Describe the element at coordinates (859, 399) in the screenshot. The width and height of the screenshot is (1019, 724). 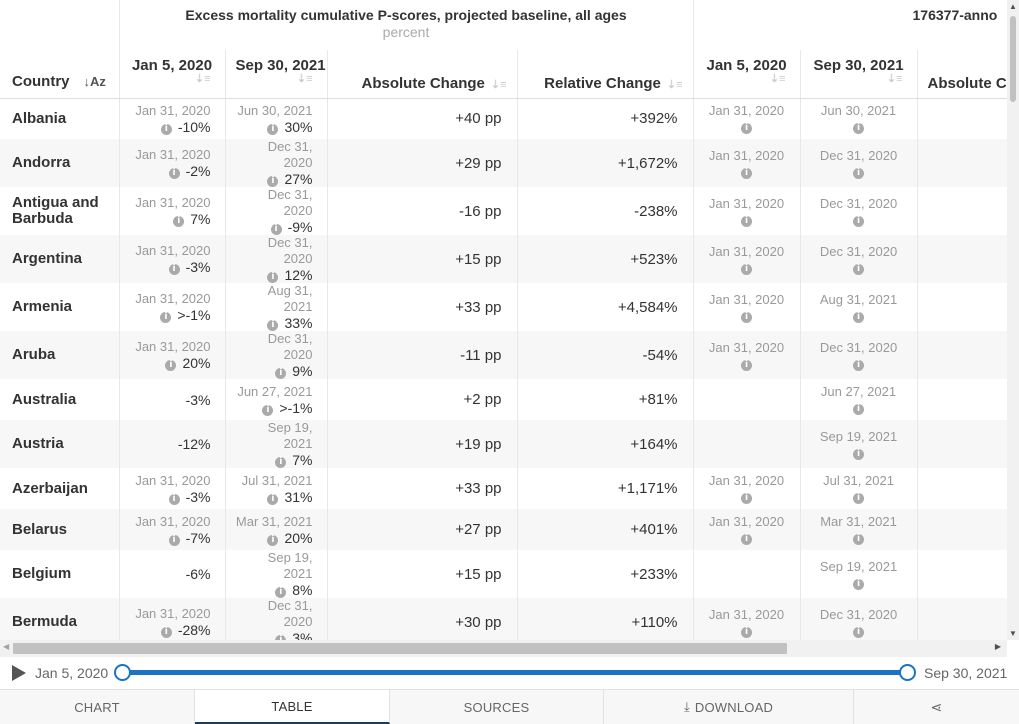
I see `group2-end-cell: Jun 27, 2021 i` at that location.